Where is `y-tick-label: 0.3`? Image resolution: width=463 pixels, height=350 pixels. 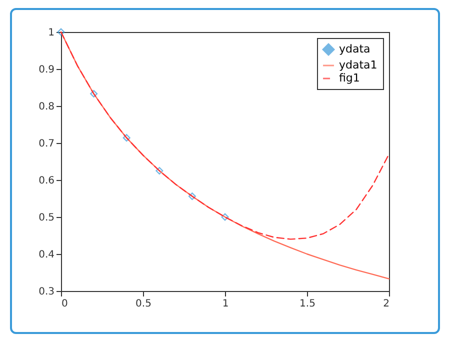 y-tick-label: 0.3 is located at coordinates (46, 292).